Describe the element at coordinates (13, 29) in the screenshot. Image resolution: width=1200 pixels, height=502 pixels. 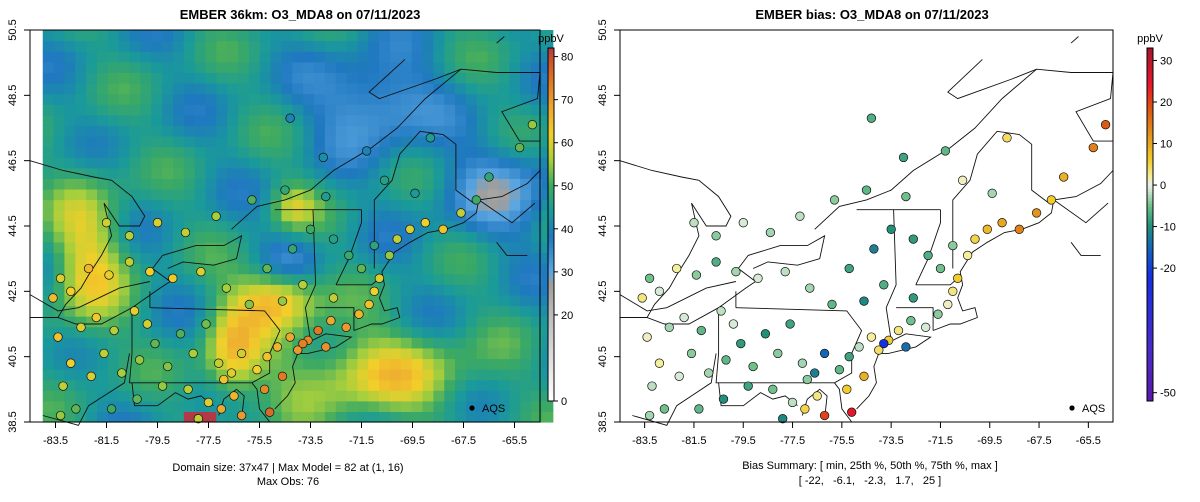
I see `y-tick-label: 50.5` at that location.